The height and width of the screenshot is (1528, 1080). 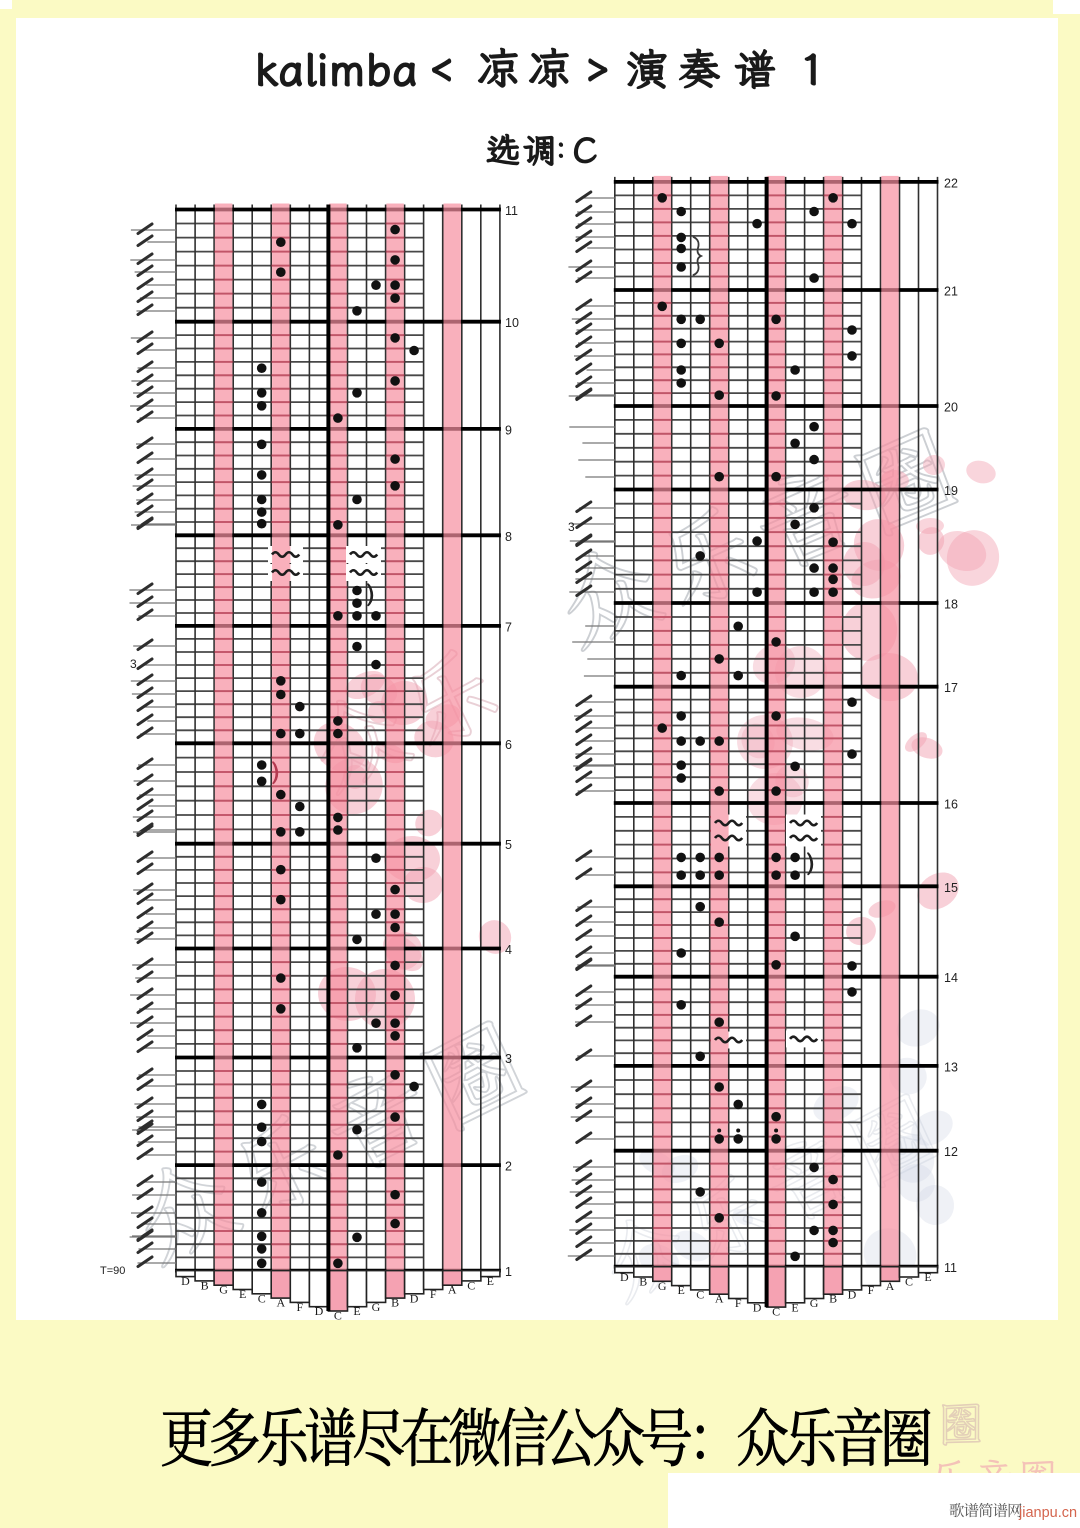 What do you see at coordinates (951, 805) in the screenshot?
I see `svg-text: 16` at bounding box center [951, 805].